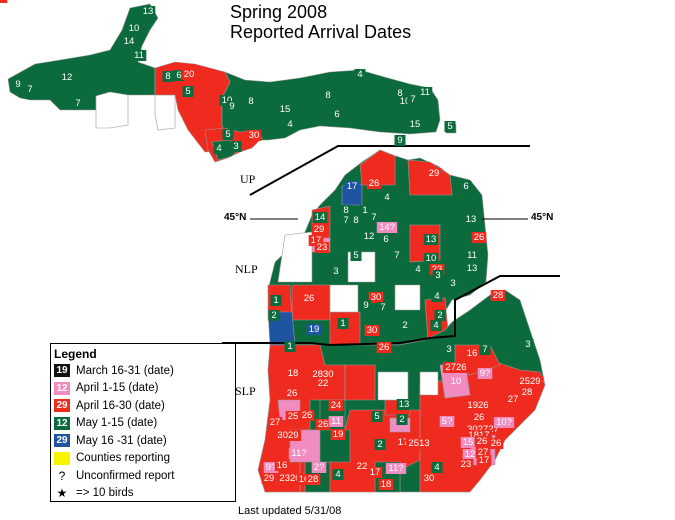 This screenshot has height=520, width=675. What do you see at coordinates (485, 373) in the screenshot?
I see `svg-text: 9?` at bounding box center [485, 373].